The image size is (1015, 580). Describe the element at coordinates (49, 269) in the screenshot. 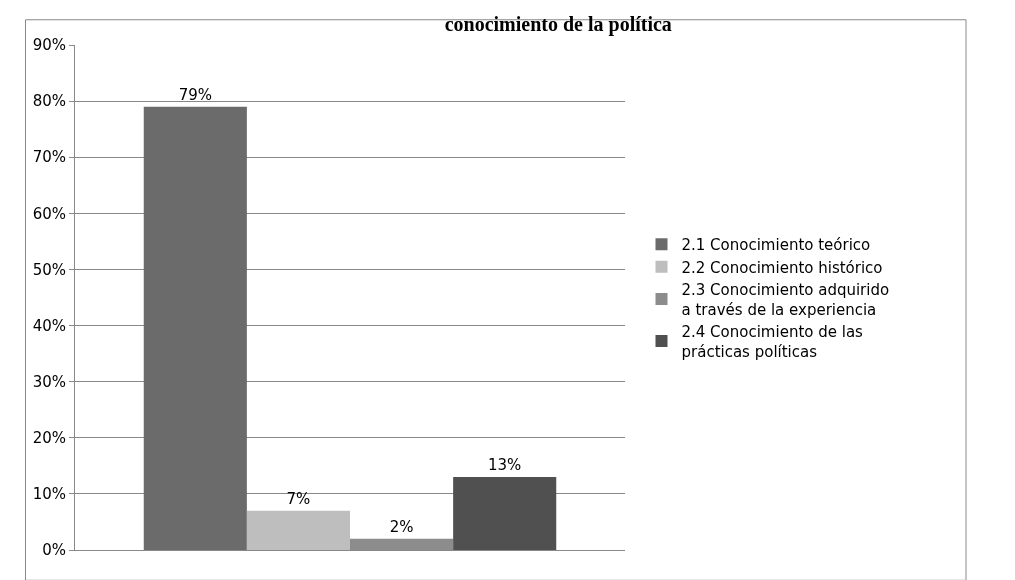

I see `y-tick-label: 50%` at that location.